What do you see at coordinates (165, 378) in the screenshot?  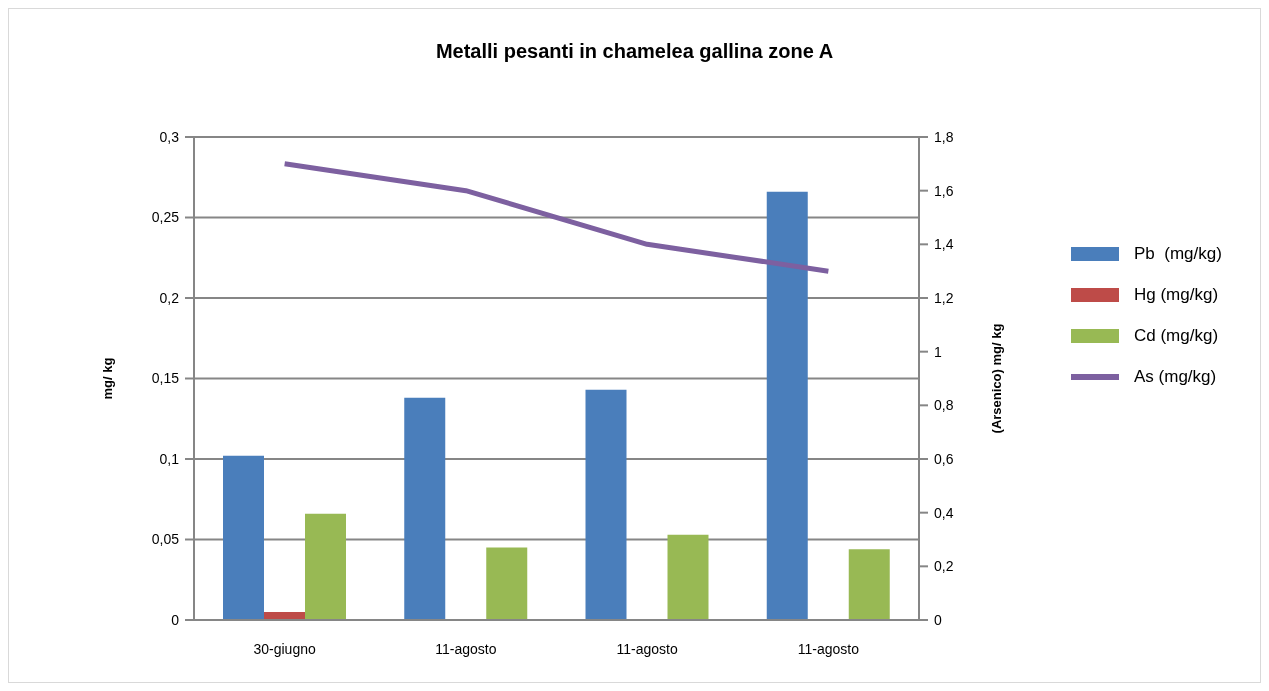 I see `y-tick-label: 0,15` at bounding box center [165, 378].